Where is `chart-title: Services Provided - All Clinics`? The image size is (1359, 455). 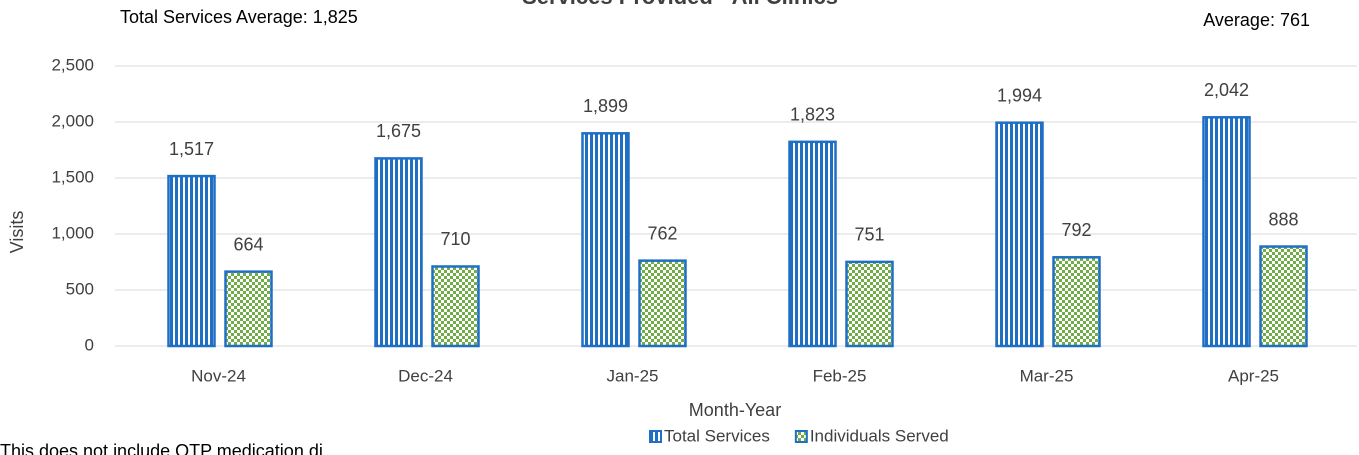
chart-title: Services Provided - All Clinics is located at coordinates (680, 4).